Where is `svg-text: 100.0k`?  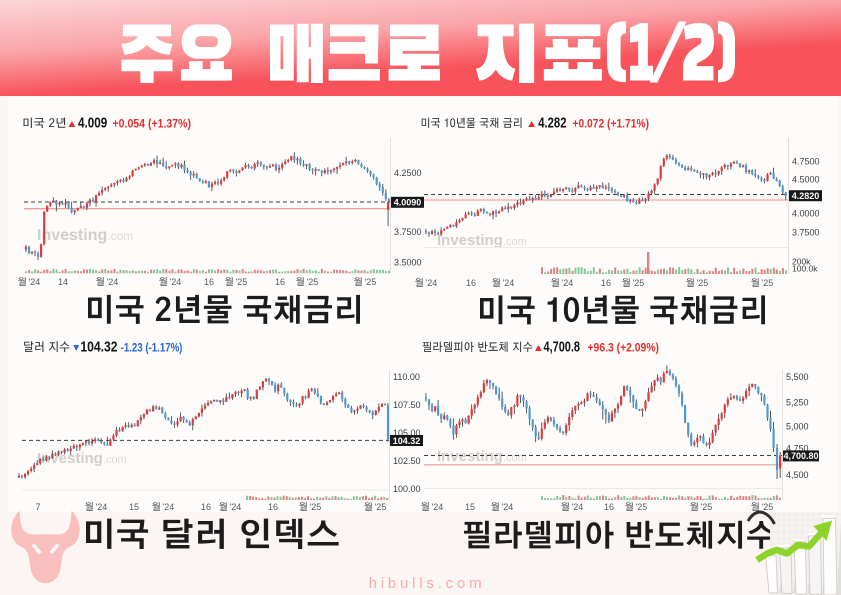
svg-text: 100.0k is located at coordinates (805, 269).